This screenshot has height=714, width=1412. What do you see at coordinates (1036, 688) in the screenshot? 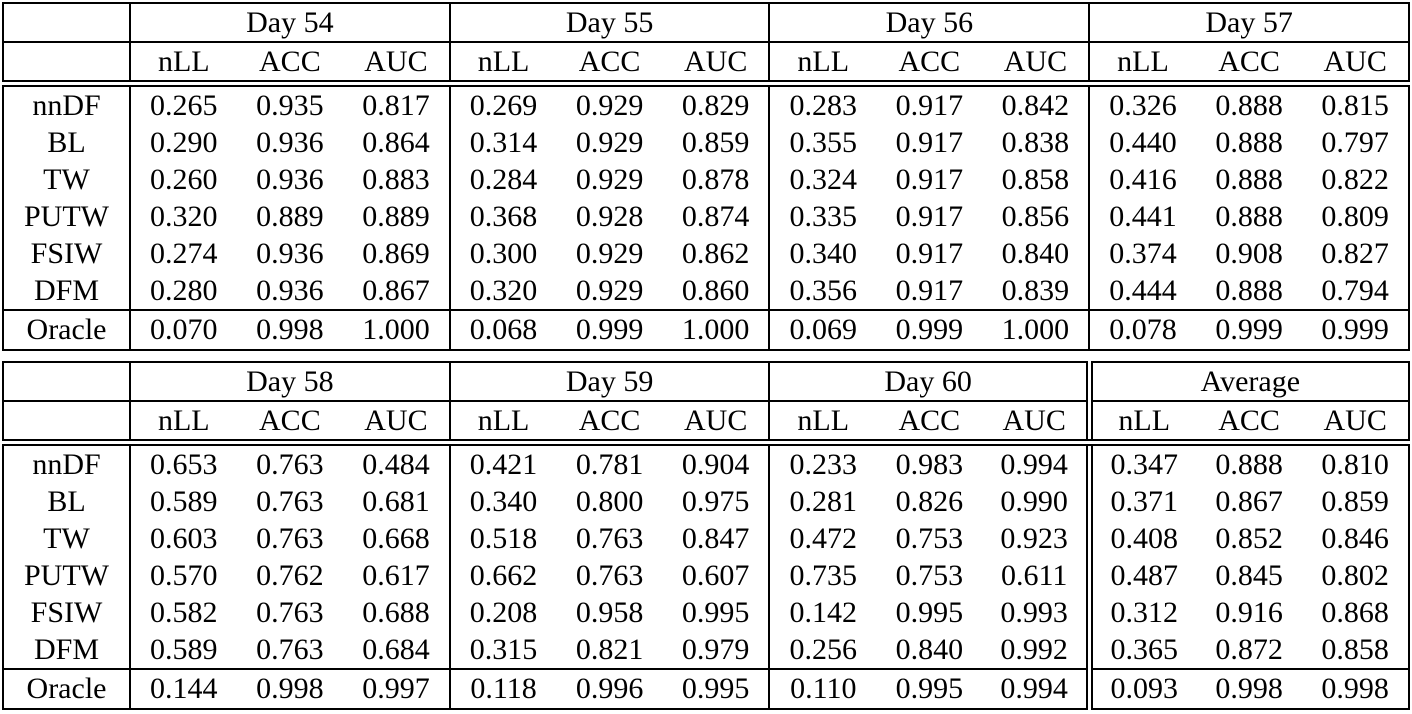
I see `value-cell: 0.994` at bounding box center [1036, 688].